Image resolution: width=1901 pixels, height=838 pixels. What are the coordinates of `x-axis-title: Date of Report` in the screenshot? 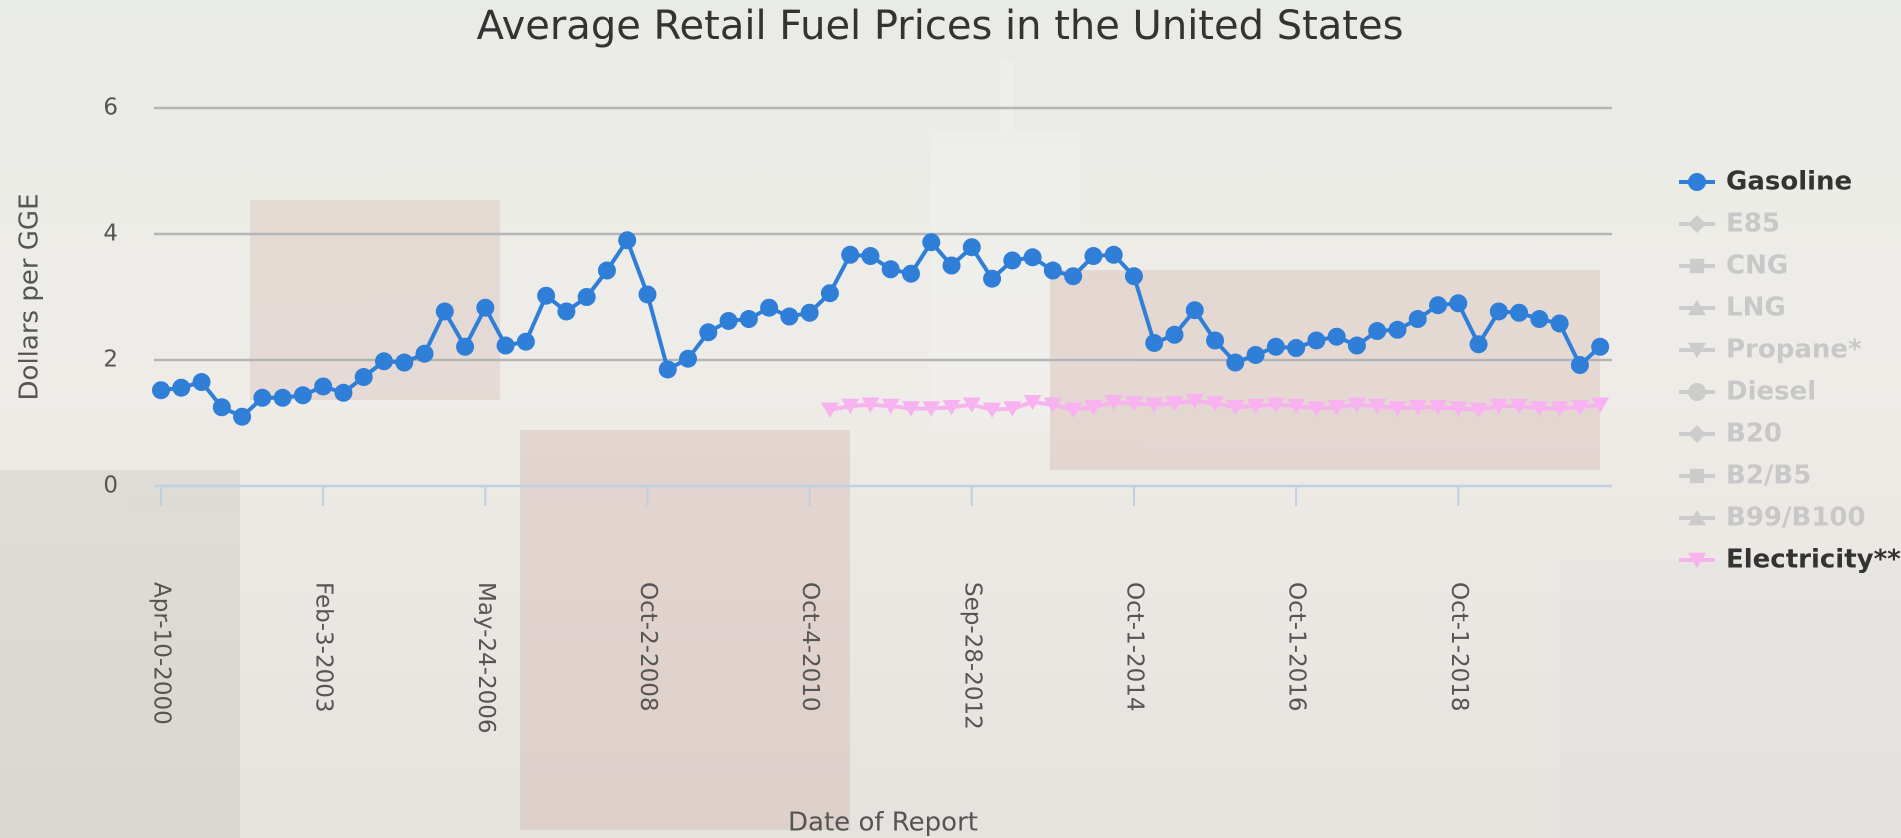 It's located at (883, 823).